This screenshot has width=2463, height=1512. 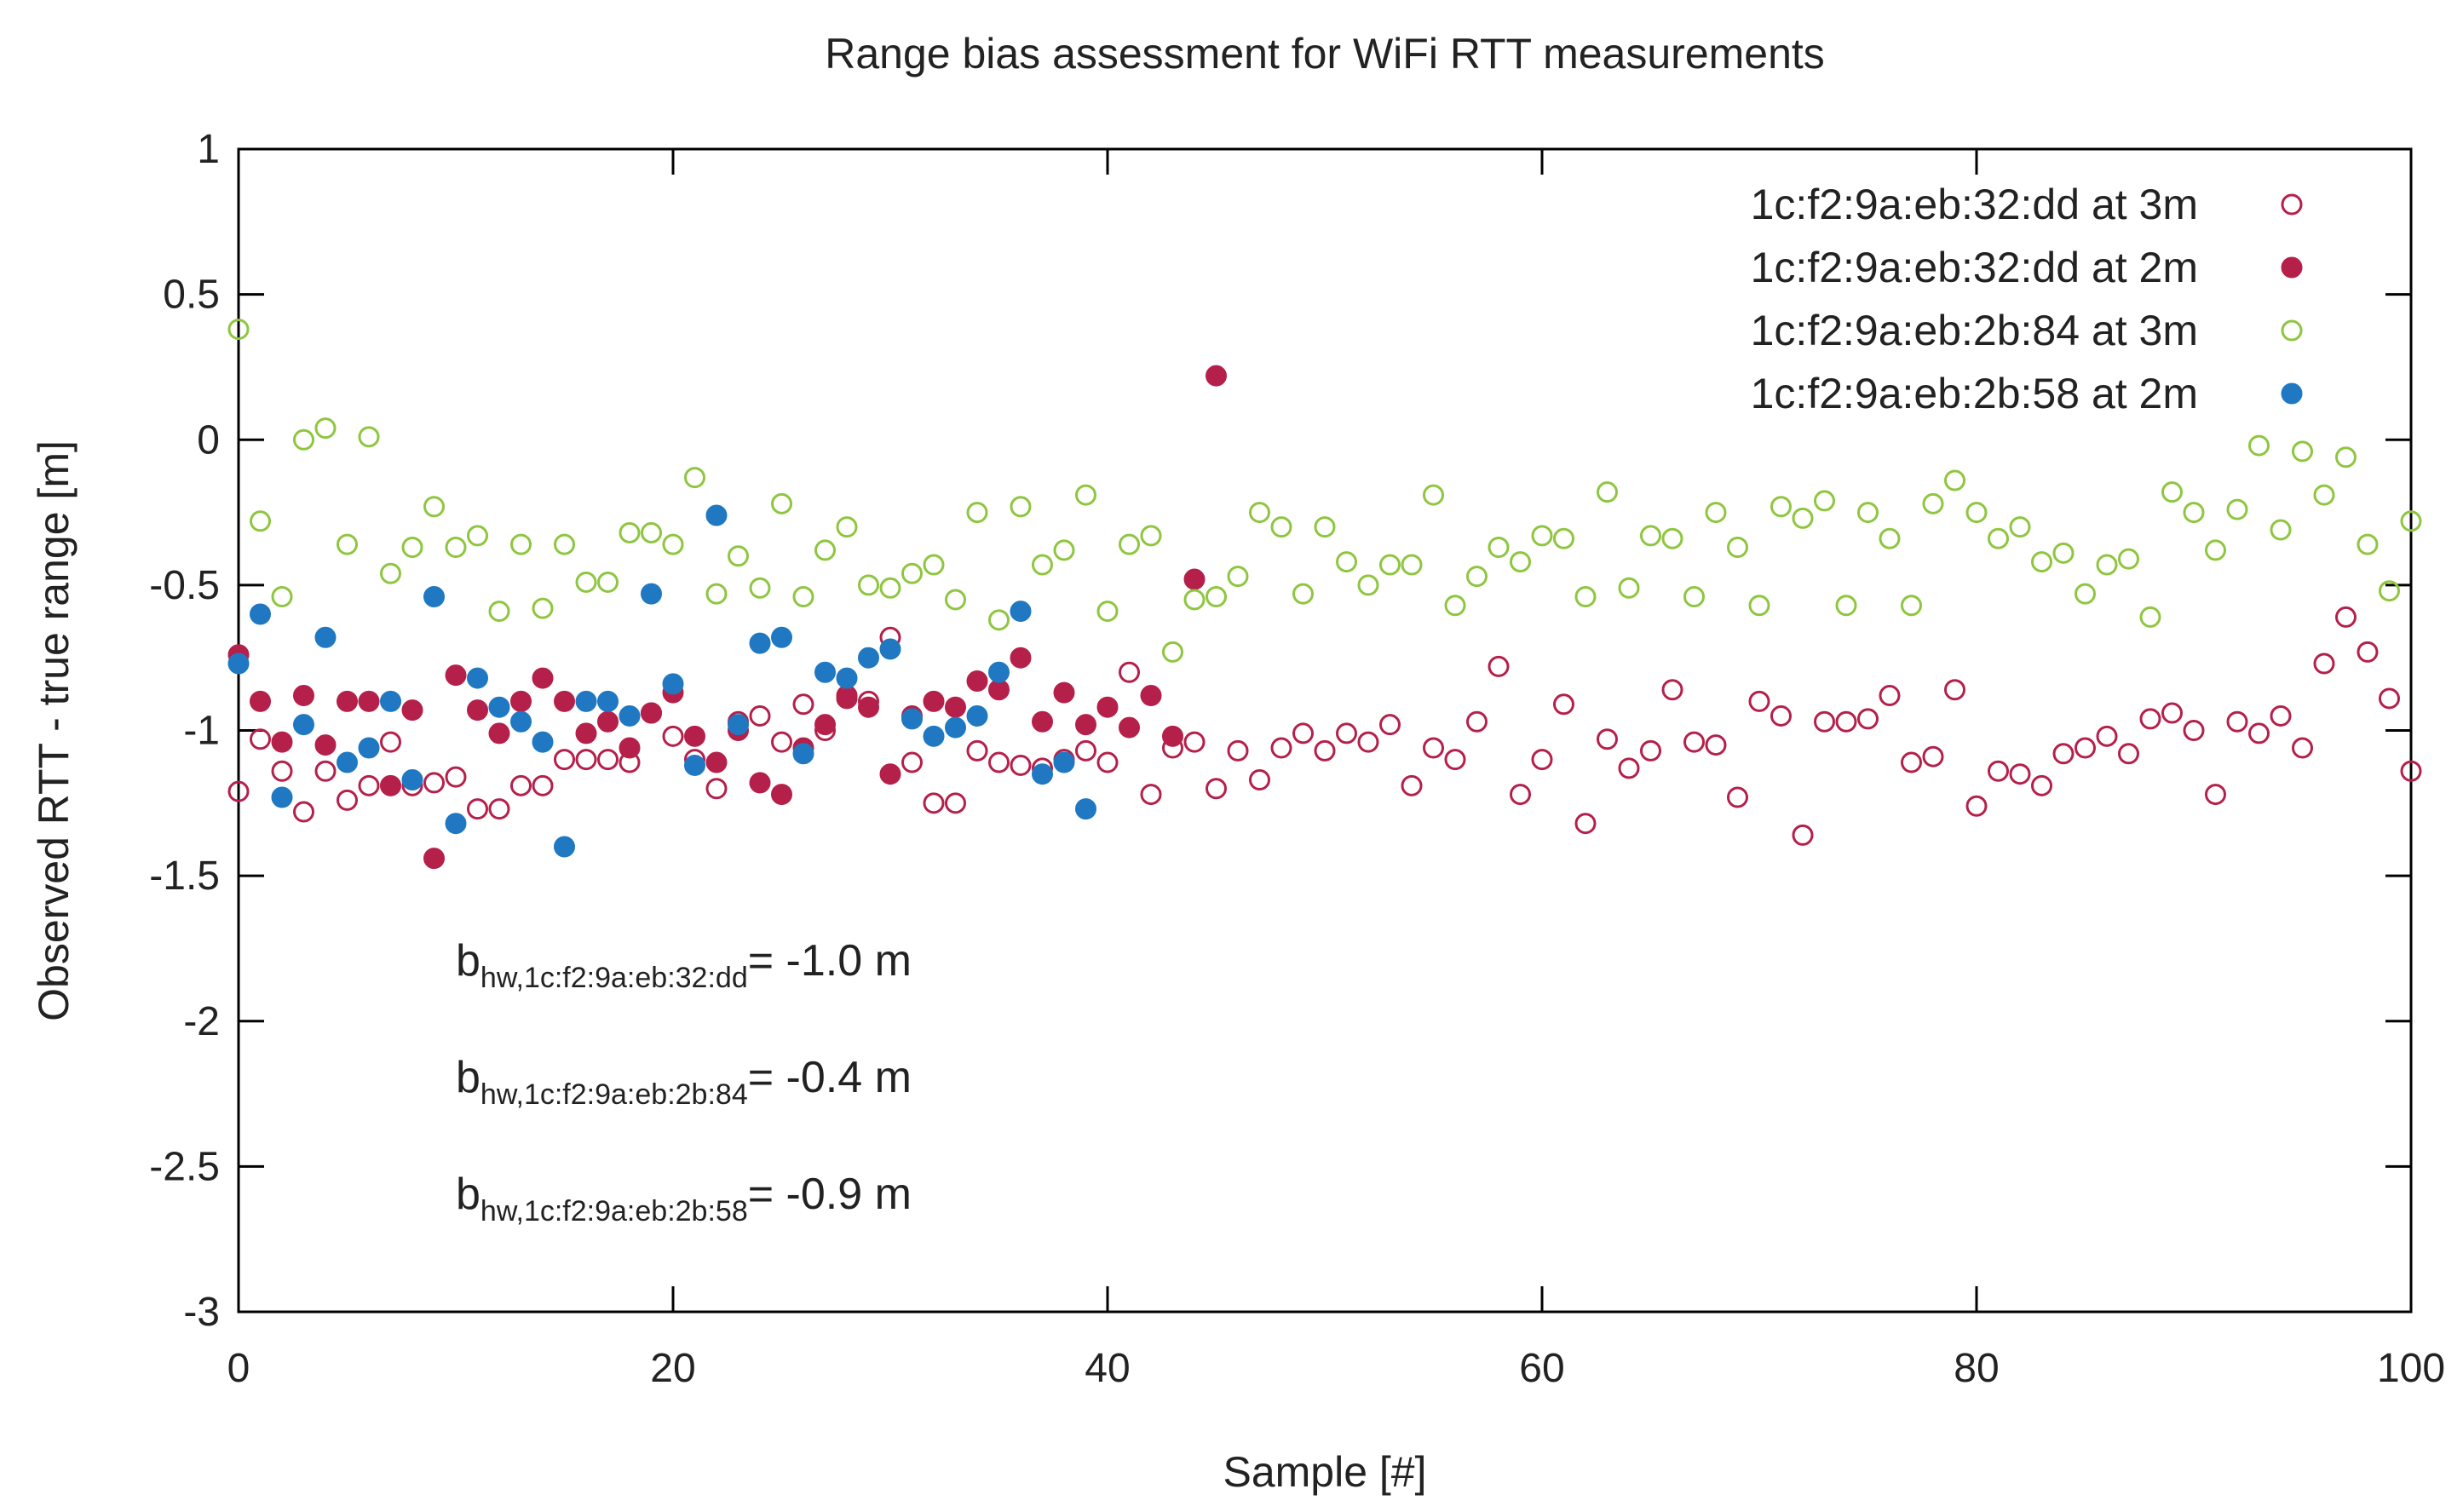 What do you see at coordinates (1974, 393) in the screenshot?
I see `legend-label: 1c:f2:9a:eb:2b:58 at 2m` at bounding box center [1974, 393].